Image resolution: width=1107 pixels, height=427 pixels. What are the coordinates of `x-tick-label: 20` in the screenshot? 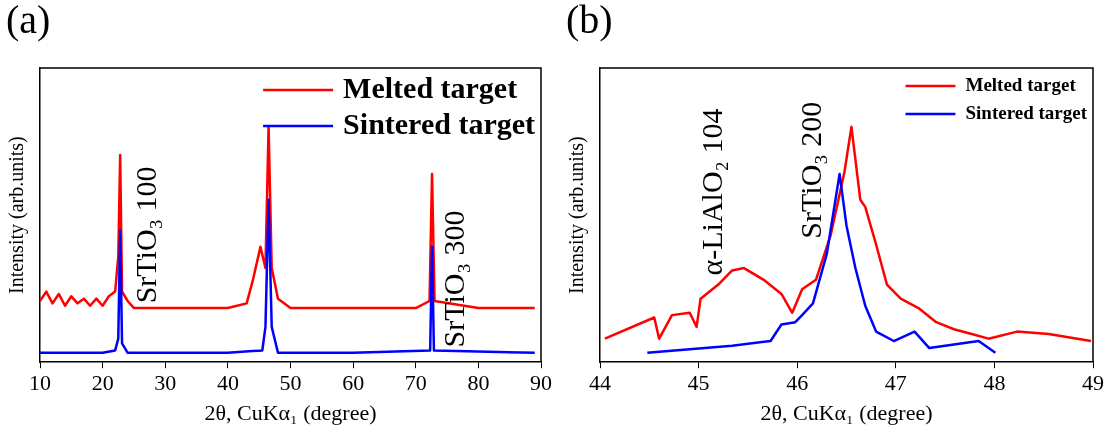 It's located at (102, 383).